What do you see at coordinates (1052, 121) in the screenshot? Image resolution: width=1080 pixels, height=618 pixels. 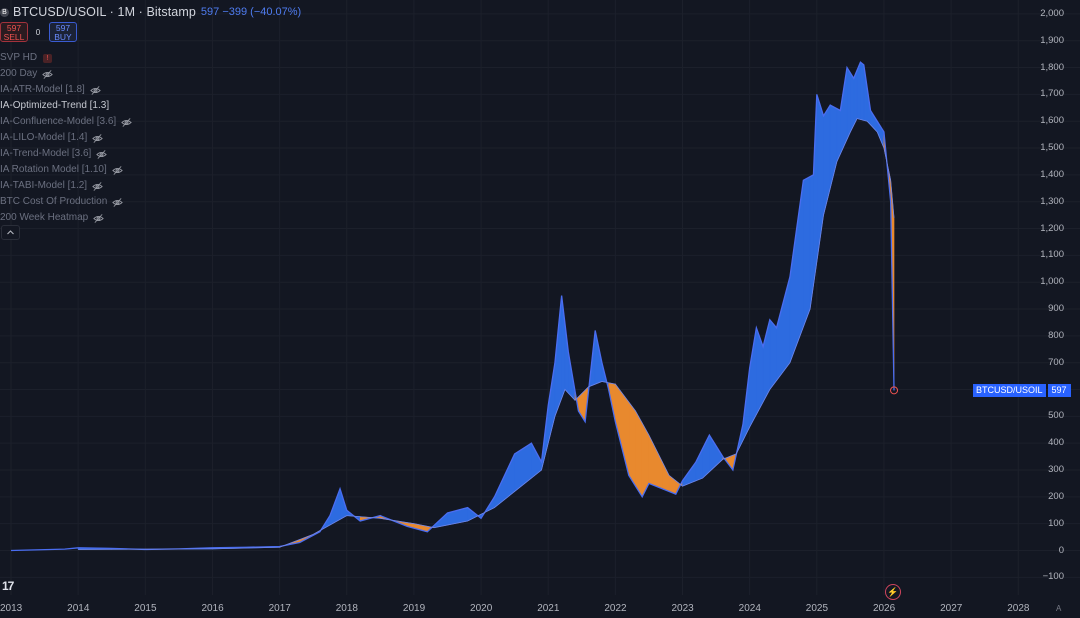 I see `price-tick-label: 1,600` at bounding box center [1052, 121].